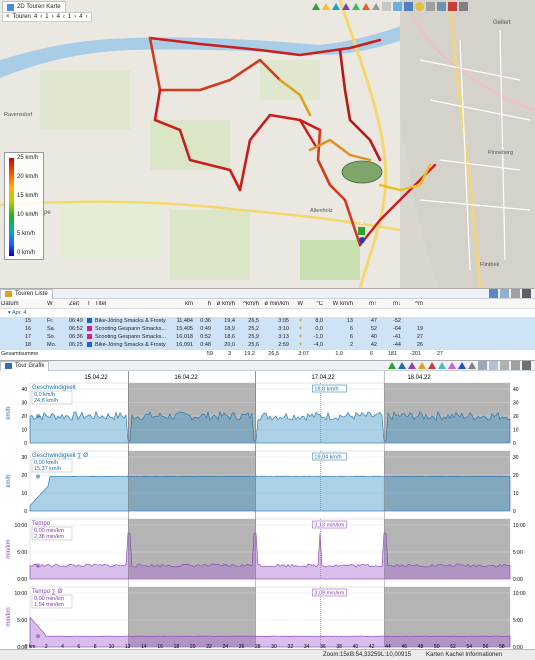 The width and height of the screenshot is (535, 660). What do you see at coordinates (267, 313) in the screenshot?
I see `group-row: ▾ Apr. 4` at bounding box center [267, 313].